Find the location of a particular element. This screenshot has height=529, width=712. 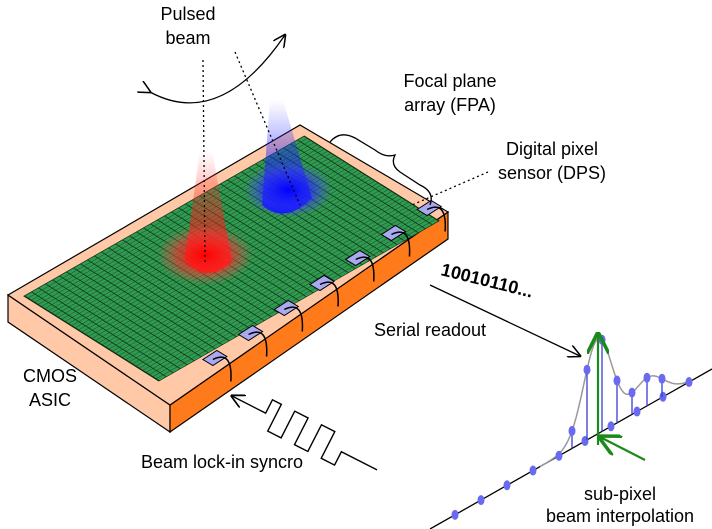

label: Focal plane is located at coordinates (449, 81).